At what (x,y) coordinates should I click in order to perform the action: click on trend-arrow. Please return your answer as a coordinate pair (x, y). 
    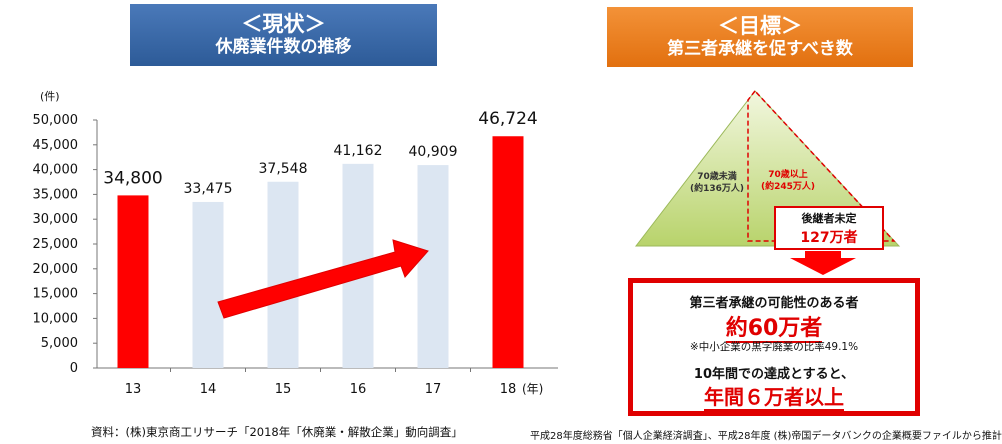
    Looking at the image, I should click on (323, 279).